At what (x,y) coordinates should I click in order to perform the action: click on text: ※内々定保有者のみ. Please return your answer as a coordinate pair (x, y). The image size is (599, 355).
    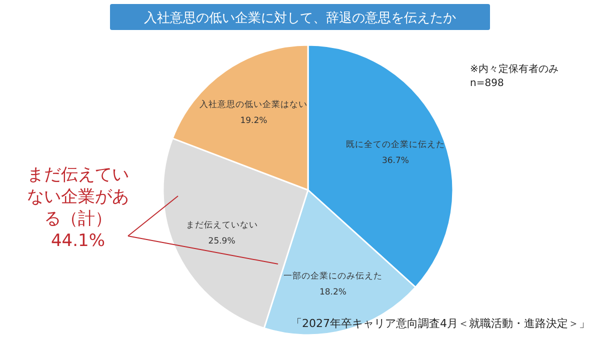
    Looking at the image, I should click on (514, 69).